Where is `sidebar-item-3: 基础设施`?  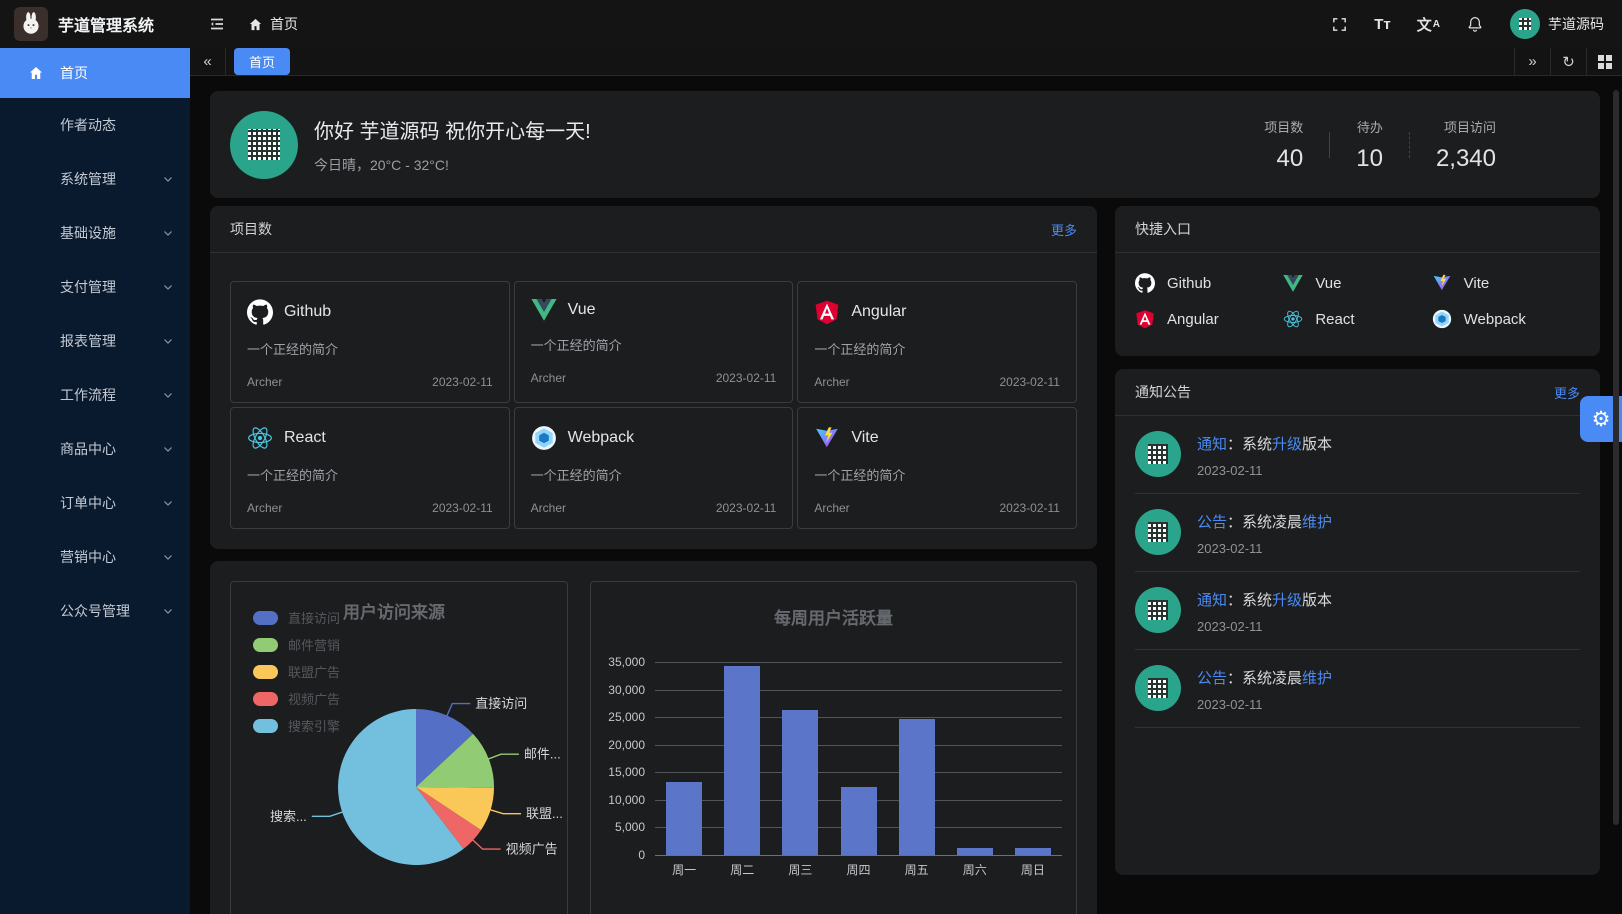 sidebar-item-3: 基础设施 is located at coordinates (95, 233).